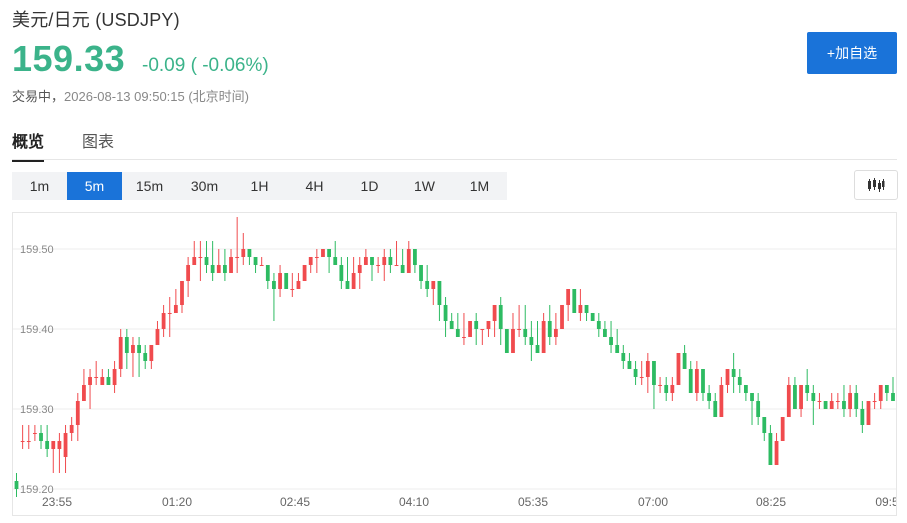  I want to click on period-1d: 1D, so click(369, 186).